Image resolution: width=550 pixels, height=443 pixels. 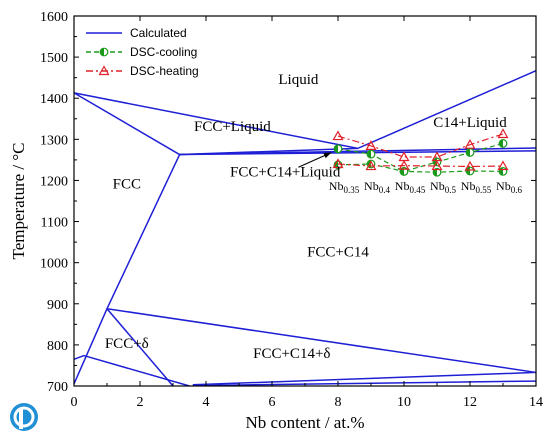 I want to click on publisher-logo-icon, so click(x=24, y=417).